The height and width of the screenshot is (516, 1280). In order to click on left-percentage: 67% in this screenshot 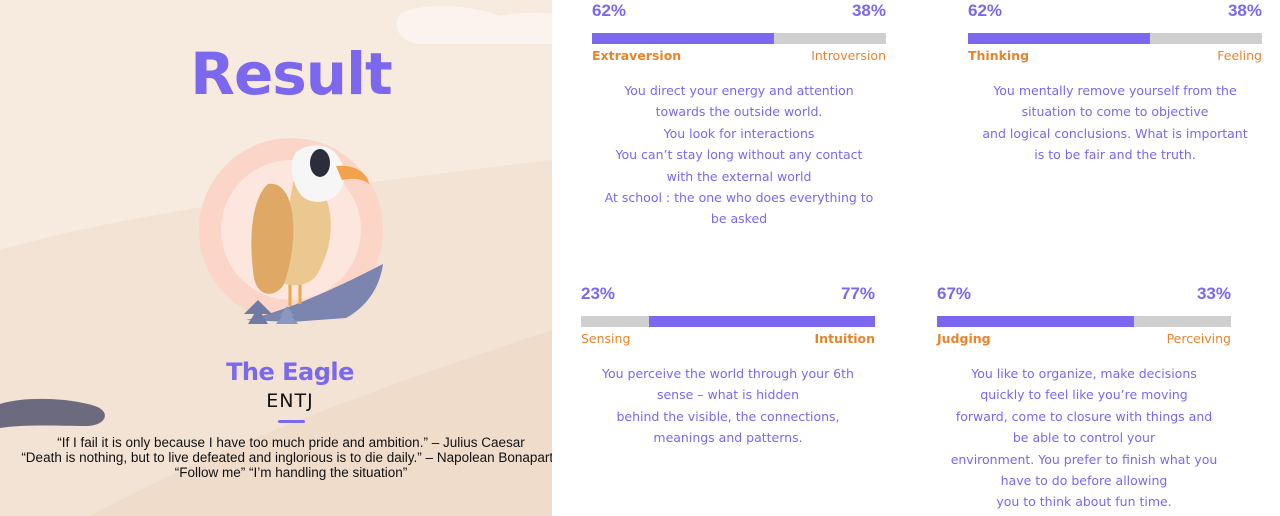, I will do `click(954, 293)`.